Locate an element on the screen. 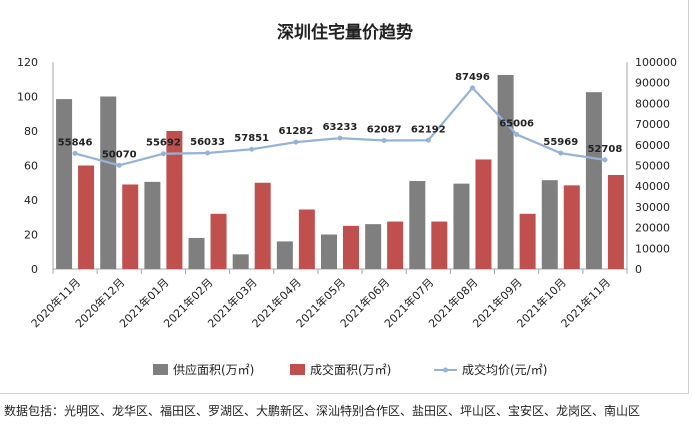 Image resolution: width=692 pixels, height=433 pixels. y-right-tick-label: 0 is located at coordinates (638, 269).